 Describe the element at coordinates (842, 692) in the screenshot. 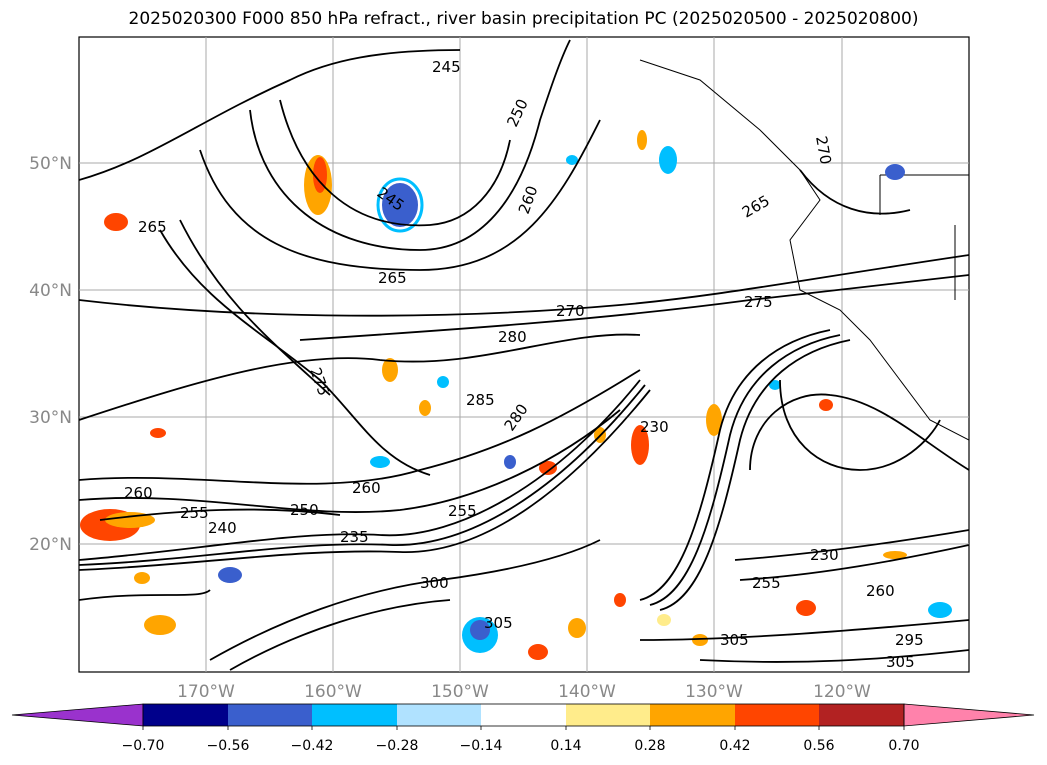

I see `lon-label-120w: 120°W` at that location.